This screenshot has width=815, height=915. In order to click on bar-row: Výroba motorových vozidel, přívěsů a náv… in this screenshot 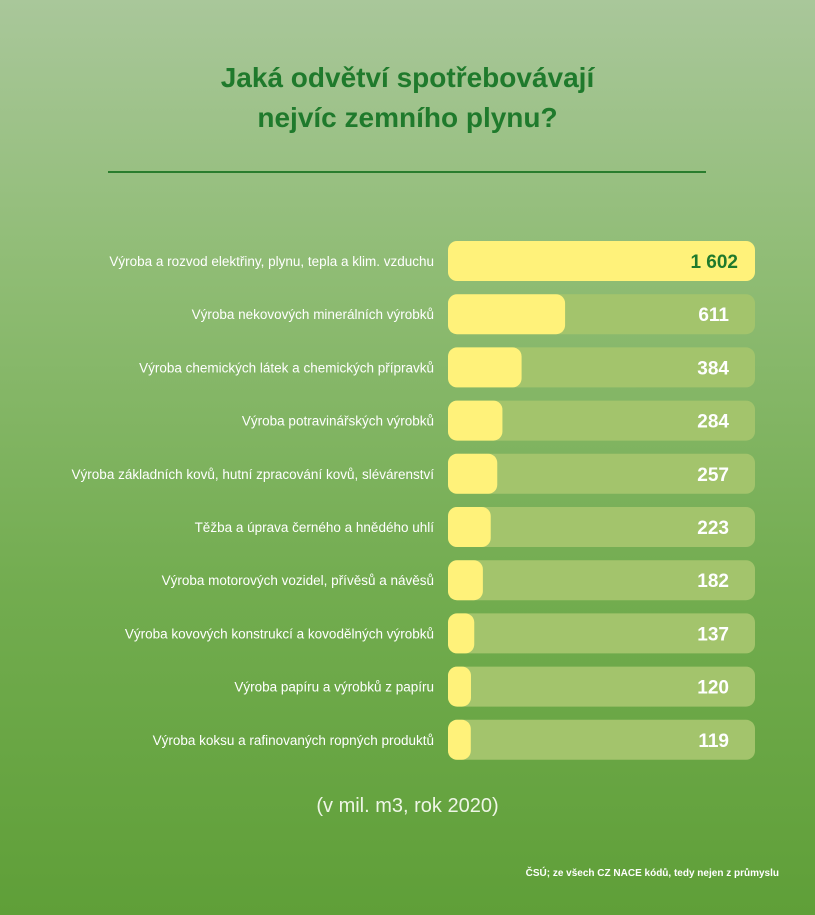, I will do `click(458, 580)`.